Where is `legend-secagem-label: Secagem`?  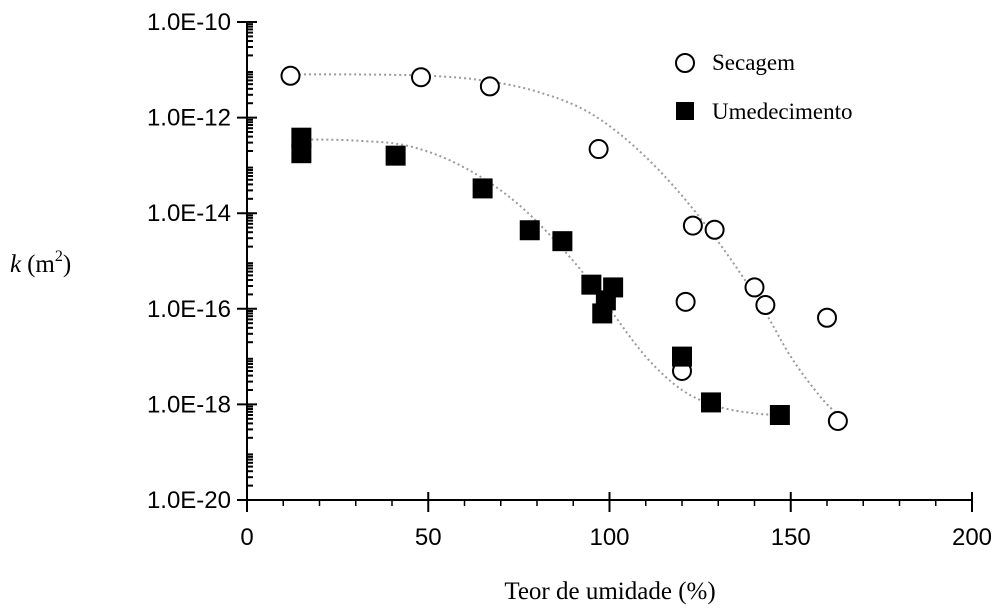 legend-secagem-label: Secagem is located at coordinates (753, 62).